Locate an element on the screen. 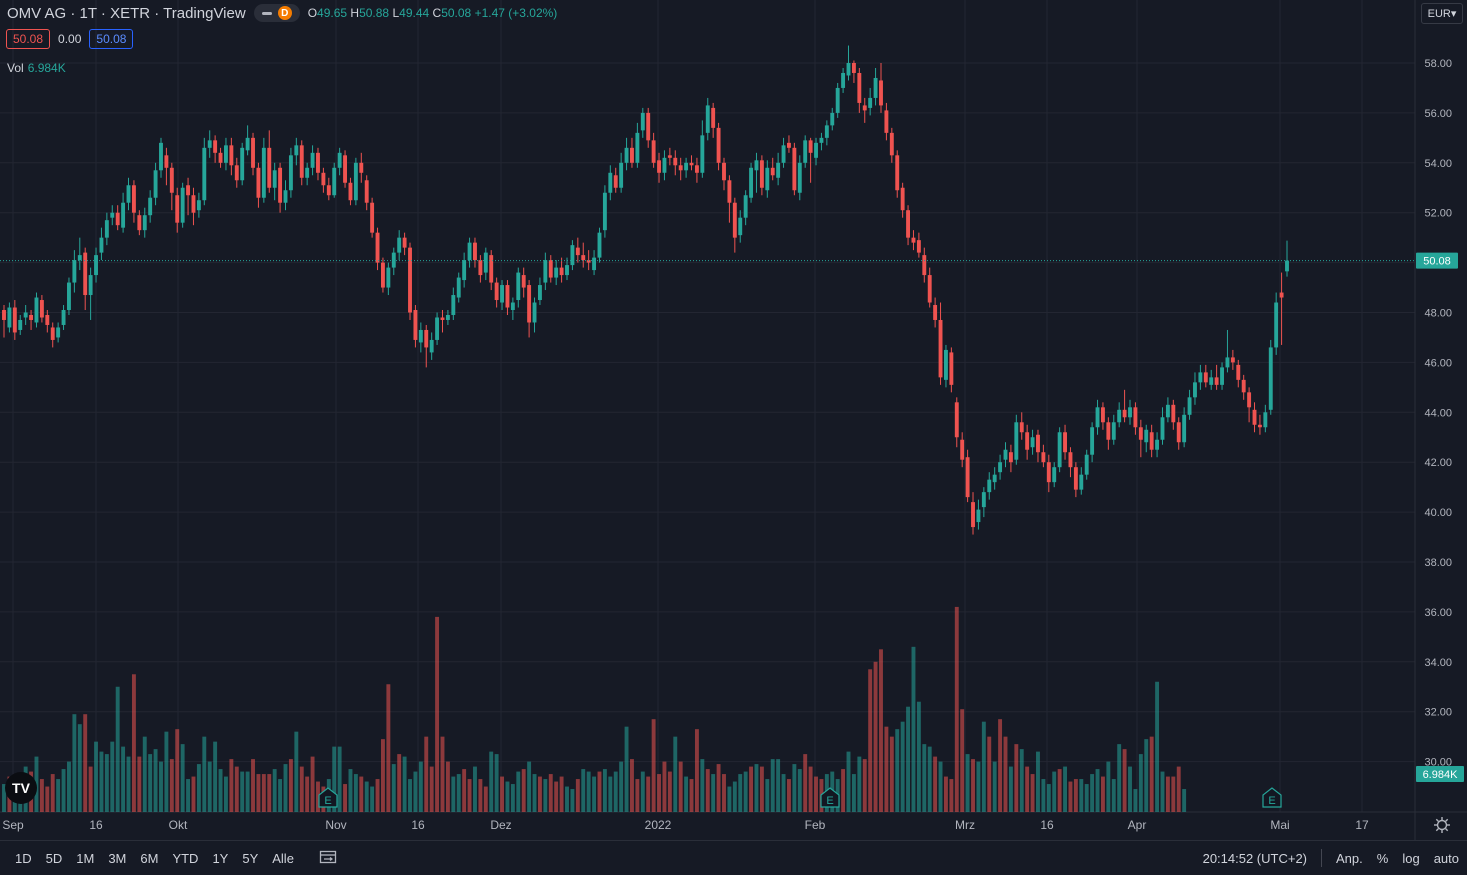 The width and height of the screenshot is (1467, 875). range-button-alle: Alle is located at coordinates (283, 858).